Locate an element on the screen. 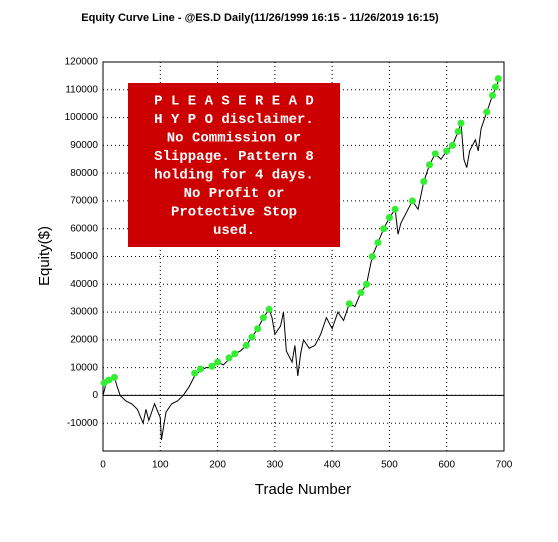 Image resolution: width=558 pixels, height=542 pixels. disclaimer-text: No Commission or is located at coordinates (234, 139).